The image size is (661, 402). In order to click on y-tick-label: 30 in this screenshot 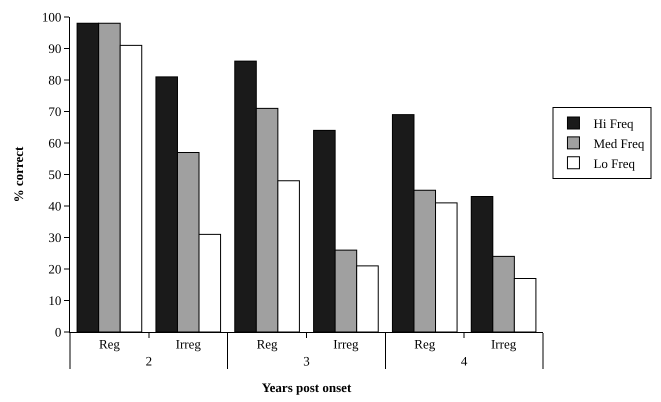, I will do `click(55, 238)`.